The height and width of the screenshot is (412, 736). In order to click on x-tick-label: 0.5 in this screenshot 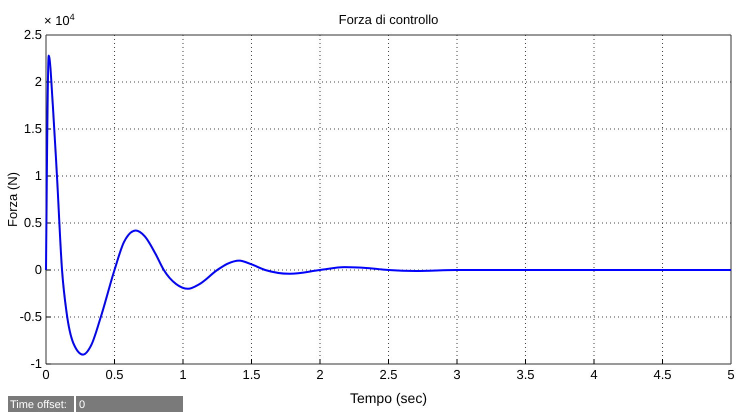, I will do `click(114, 374)`.